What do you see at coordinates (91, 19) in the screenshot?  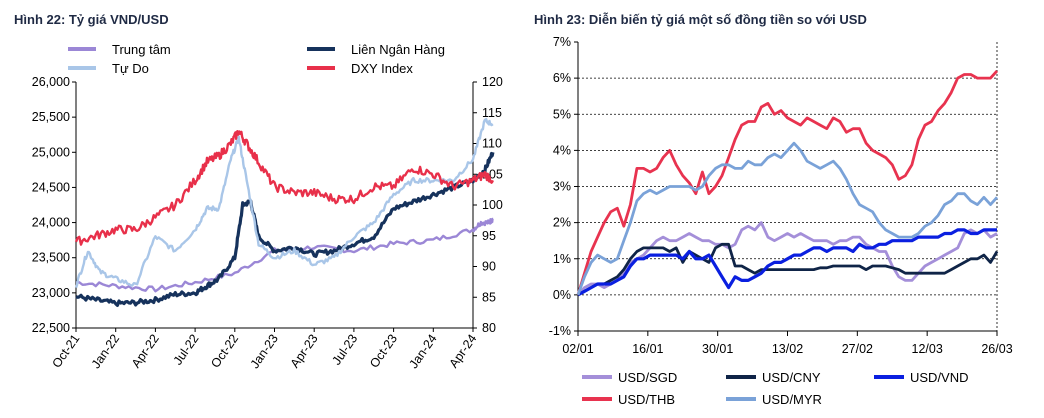 I see `chart1-title: Hình 22: Tỷ giá VND/USD` at bounding box center [91, 19].